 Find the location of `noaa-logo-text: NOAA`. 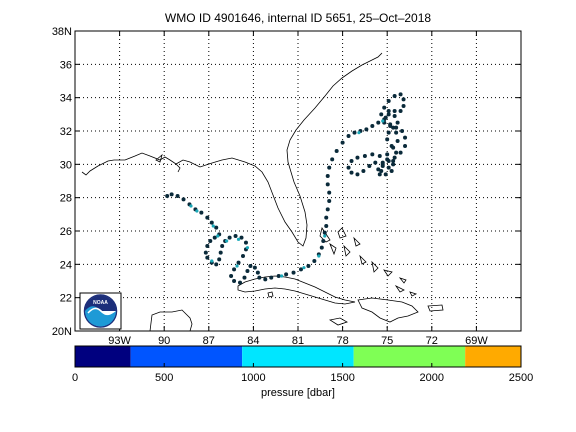

noaa-logo-text: NOAA is located at coordinates (100, 303).